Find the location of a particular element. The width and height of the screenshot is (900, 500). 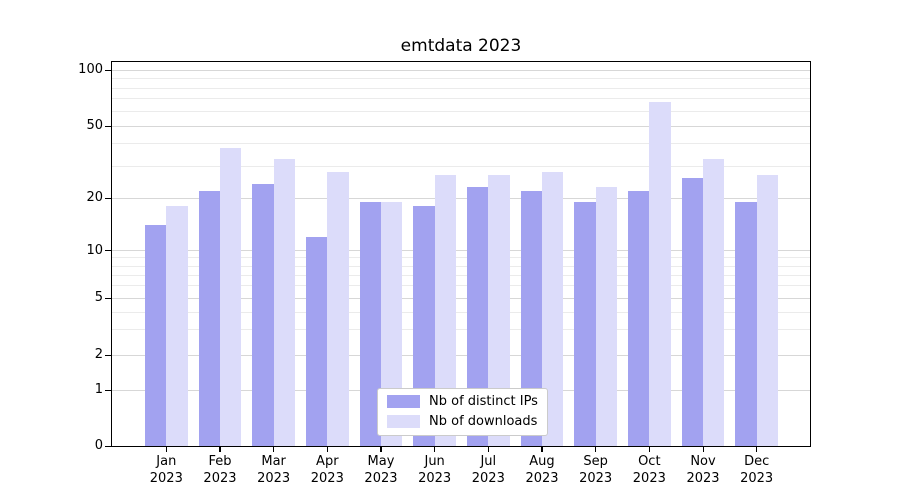

y-tick-label: 5 is located at coordinates (98, 298).